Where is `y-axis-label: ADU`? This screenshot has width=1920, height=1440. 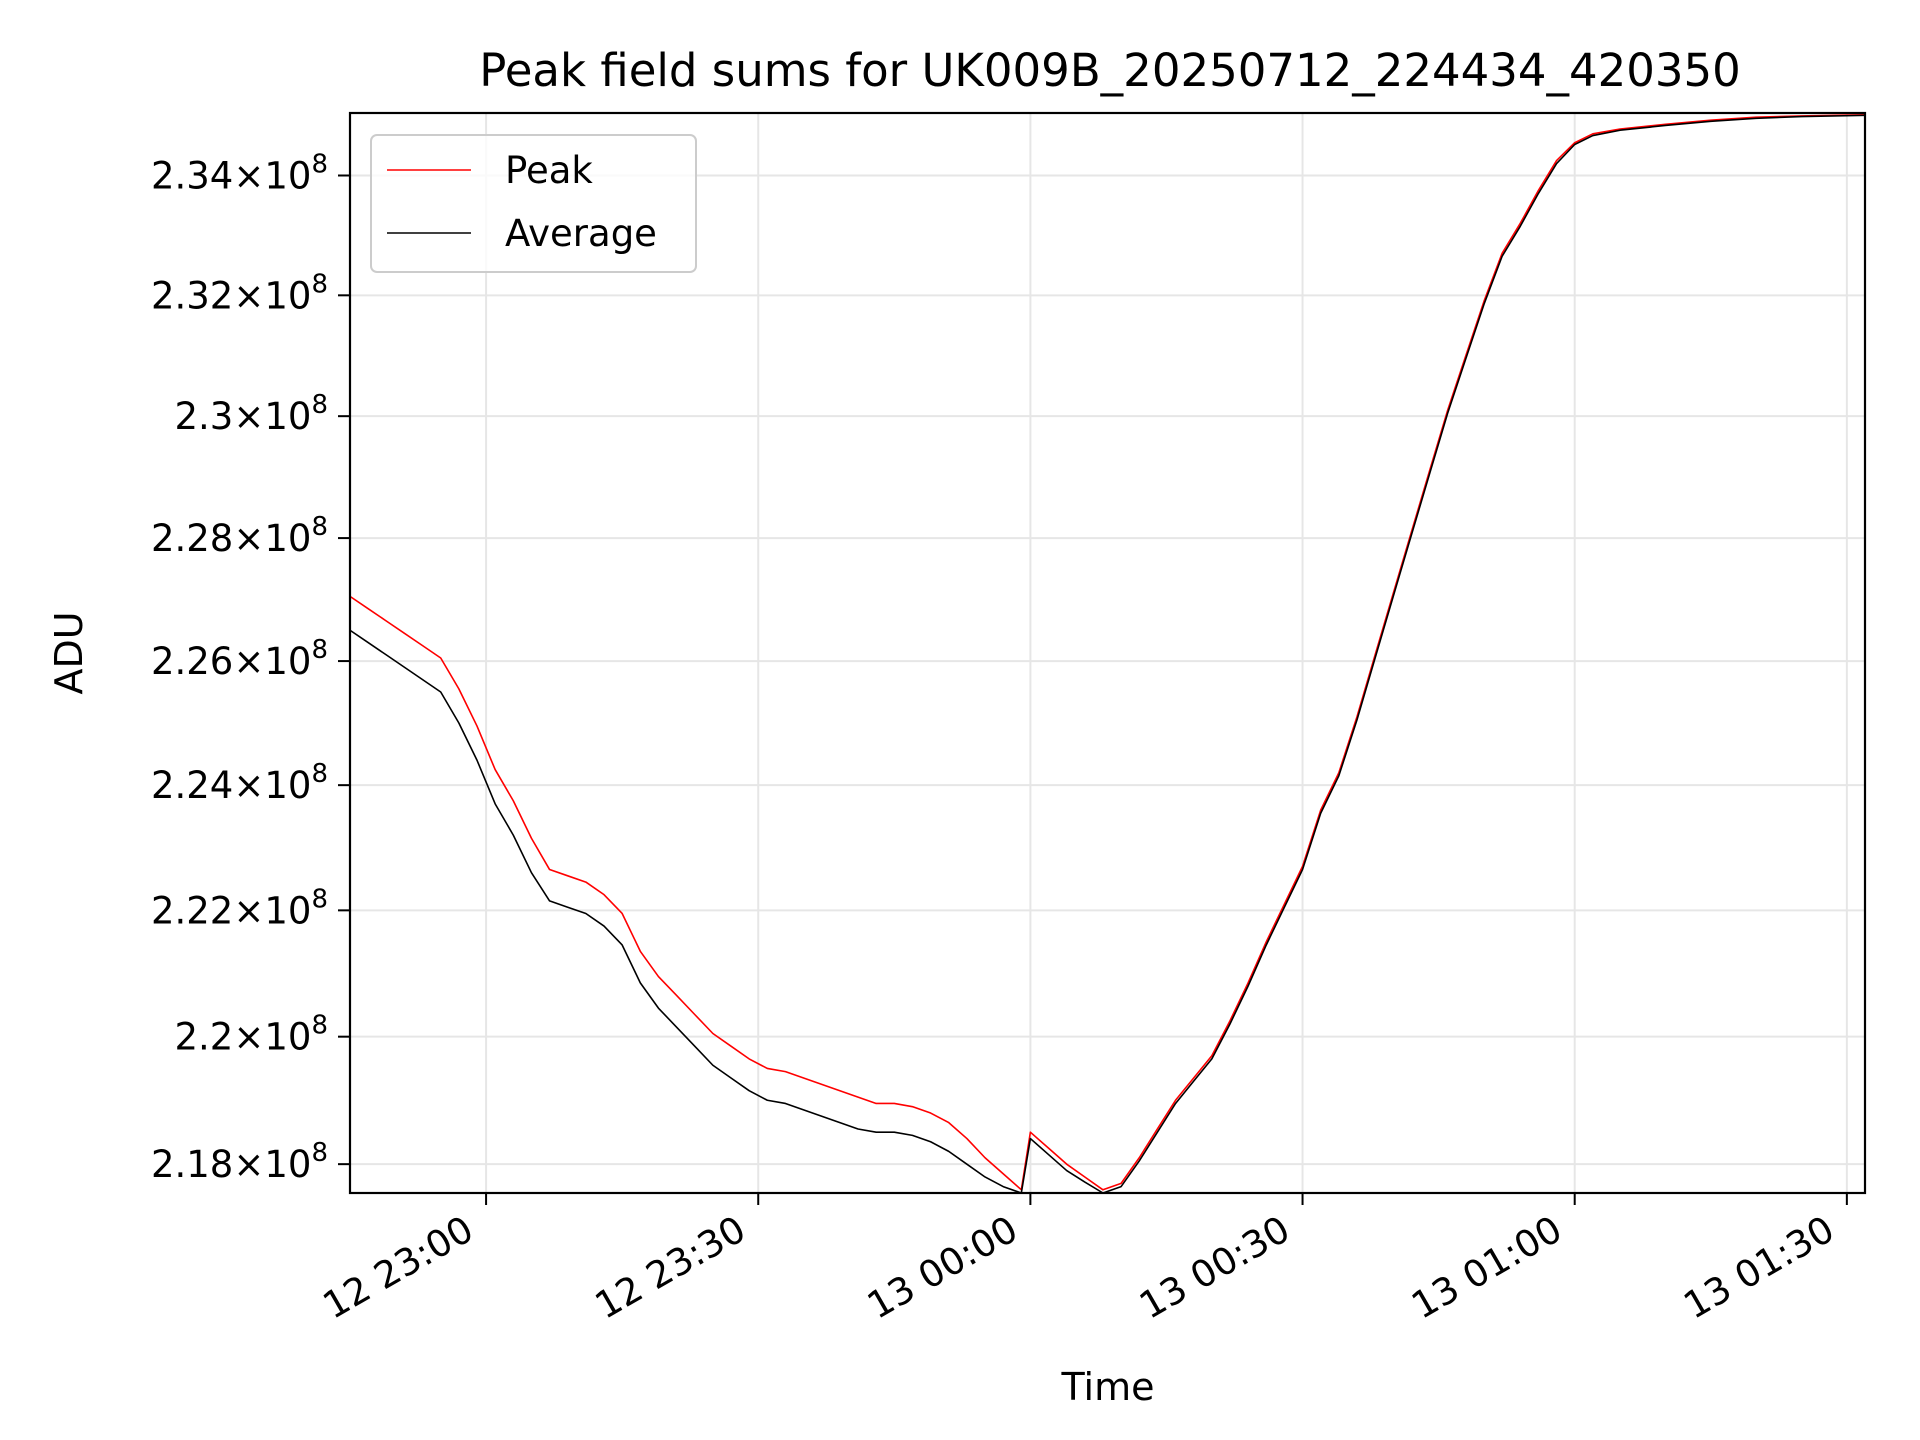
y-axis-label: ADU is located at coordinates (69, 652).